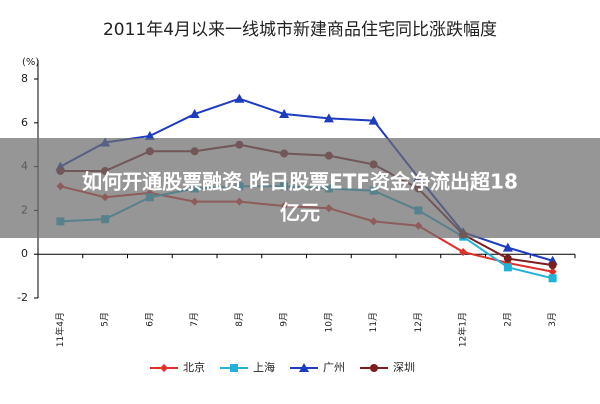 This screenshot has width=600, height=404. What do you see at coordinates (194, 319) in the screenshot?
I see `x-tick-label: 7月` at bounding box center [194, 319].